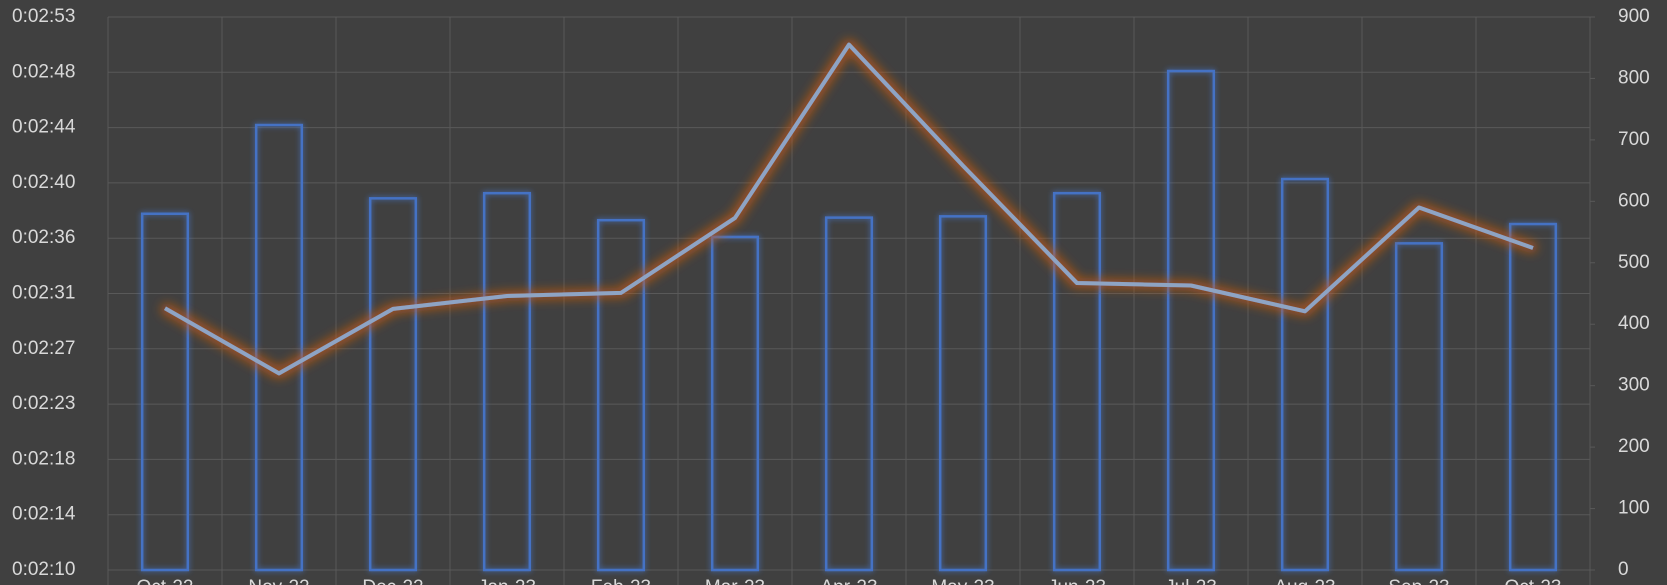 The image size is (1667, 585). What do you see at coordinates (43, 237) in the screenshot?
I see `y-tick-label: 0:02:36` at bounding box center [43, 237].